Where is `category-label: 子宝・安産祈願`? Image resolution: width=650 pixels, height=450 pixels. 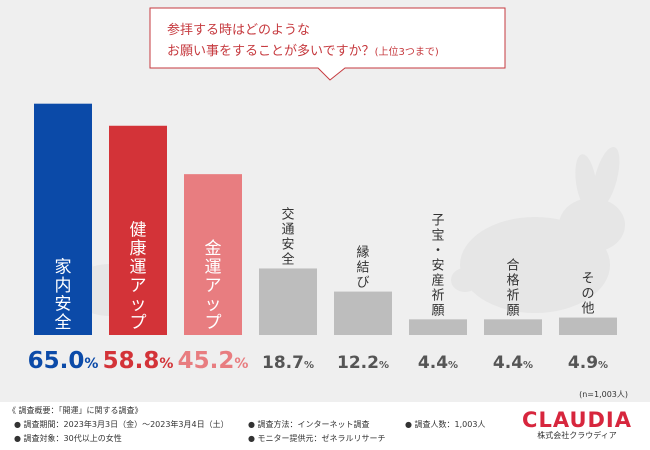
category-label: 子宝・安産祈願 is located at coordinates (437, 265).